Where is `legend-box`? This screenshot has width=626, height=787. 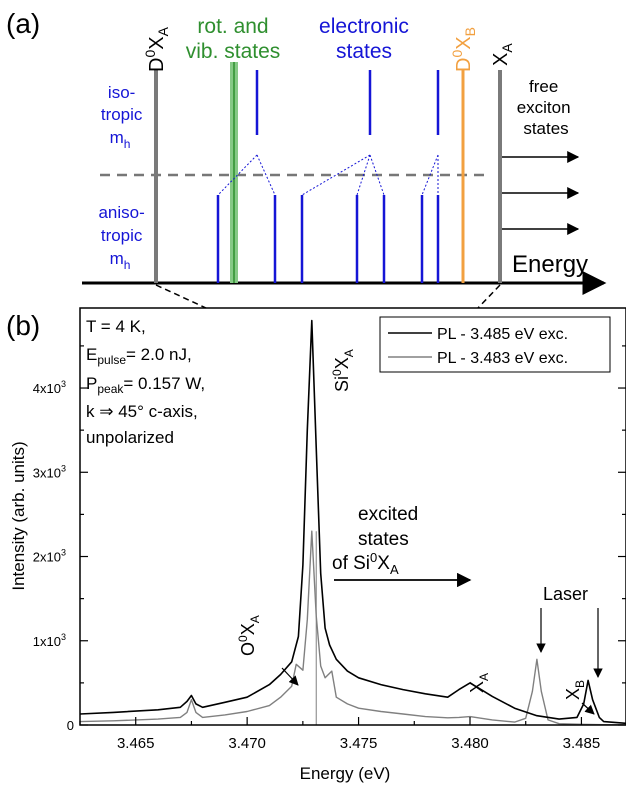 legend-box is located at coordinates (495, 344).